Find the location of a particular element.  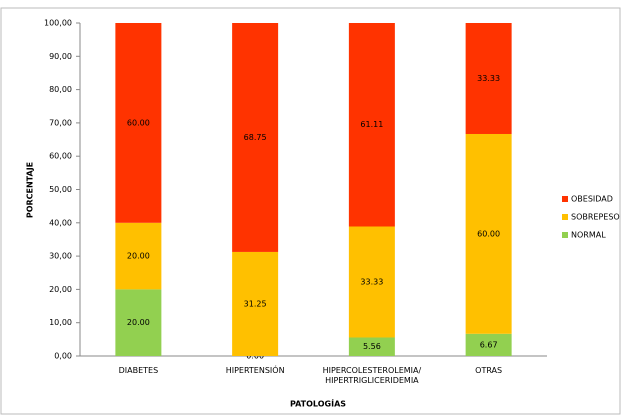

legend-label: SOBREPESO is located at coordinates (595, 217).